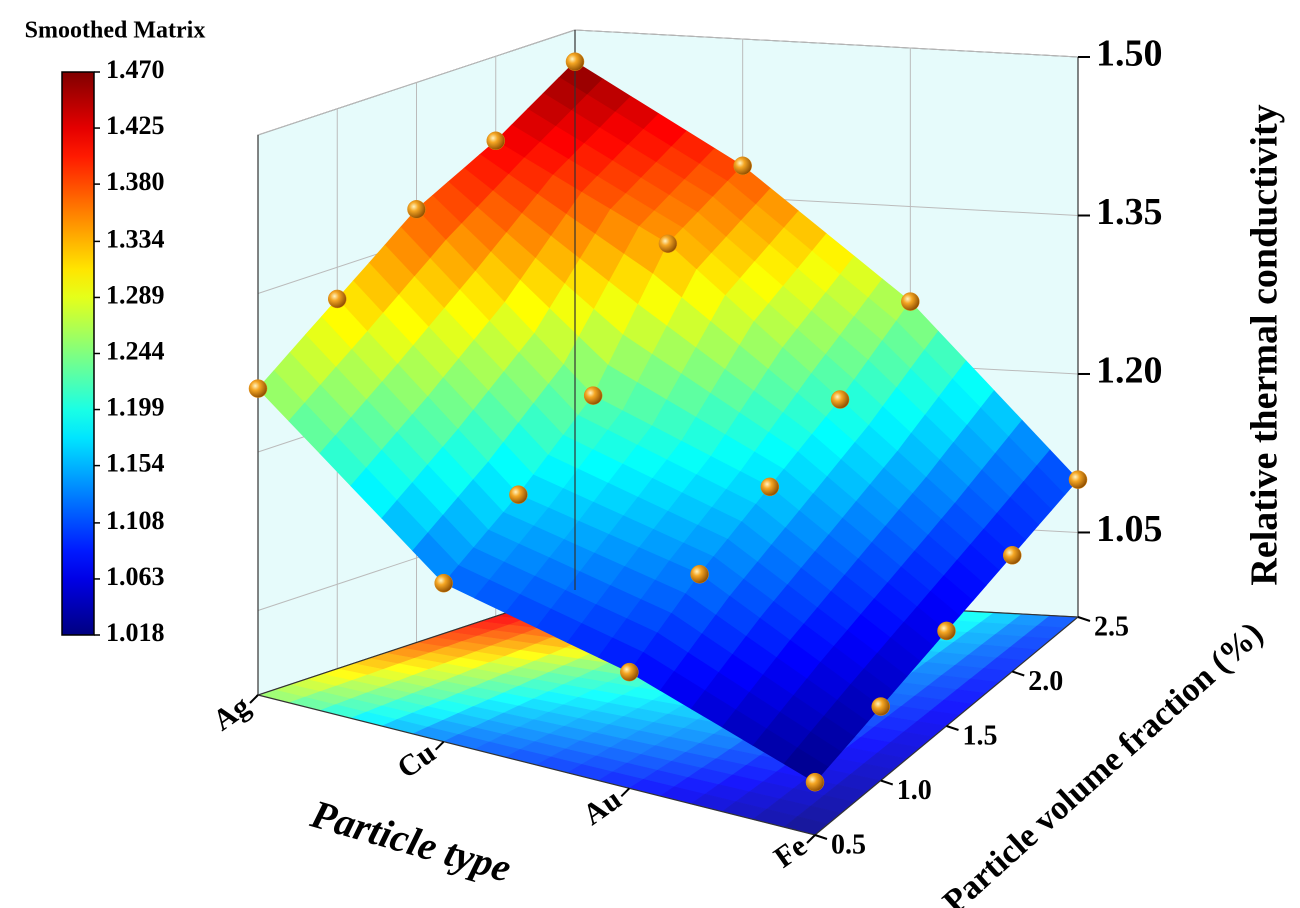 The width and height of the screenshot is (1300, 908). What do you see at coordinates (231, 713) in the screenshot?
I see `x-tick-label: Ag` at bounding box center [231, 713].